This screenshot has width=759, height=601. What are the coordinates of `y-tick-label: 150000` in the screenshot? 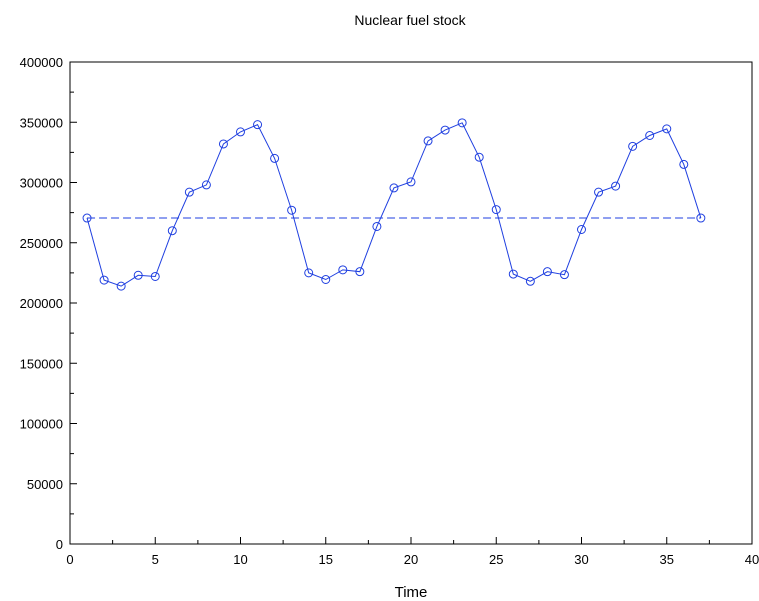 It's located at (41, 363).